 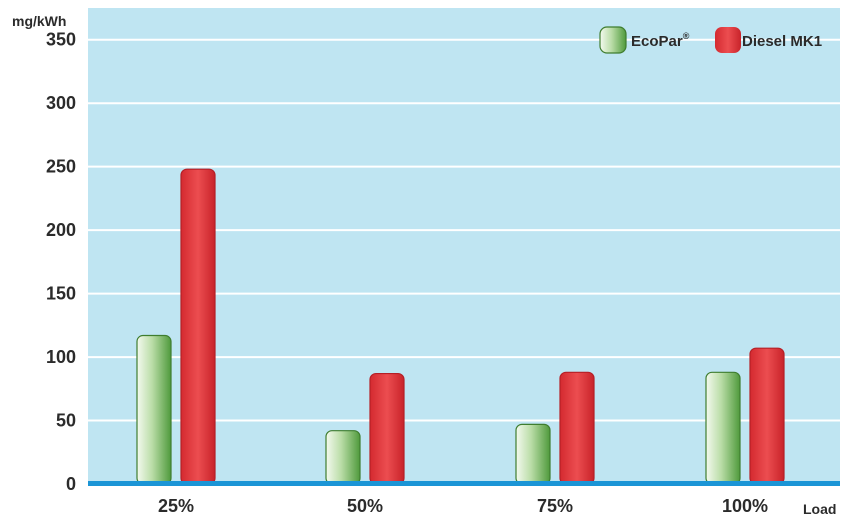 I want to click on x-tick-label: 50%, so click(x=365, y=506).